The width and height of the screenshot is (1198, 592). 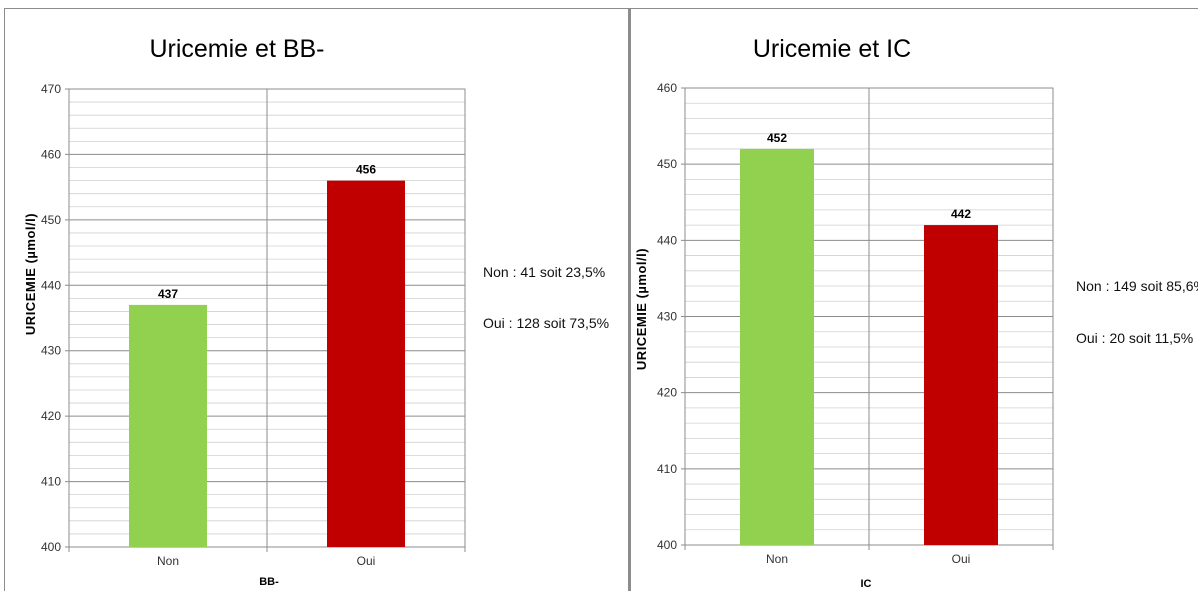 What do you see at coordinates (1135, 338) in the screenshot?
I see `note-oui: Oui : 20 soit 11,5%` at bounding box center [1135, 338].